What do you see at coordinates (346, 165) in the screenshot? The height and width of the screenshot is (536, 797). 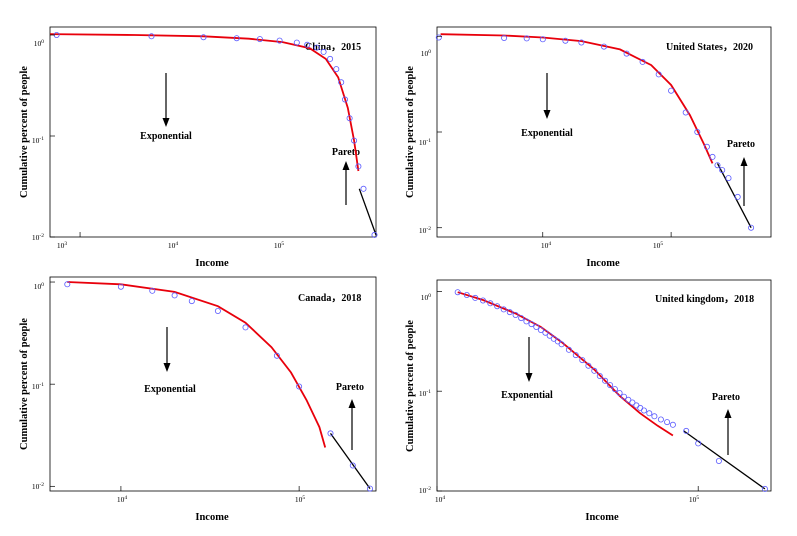 I see `up-arrowhead` at bounding box center [346, 165].